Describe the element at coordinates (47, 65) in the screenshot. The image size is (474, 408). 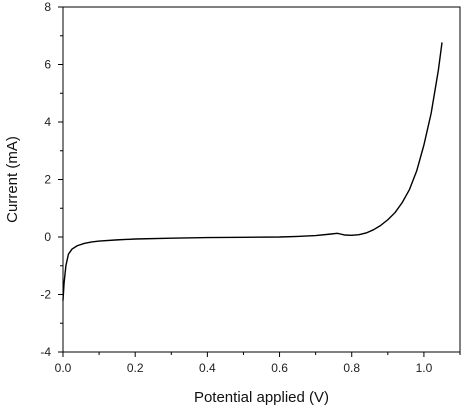
I see `y-tick-label: 6` at that location.